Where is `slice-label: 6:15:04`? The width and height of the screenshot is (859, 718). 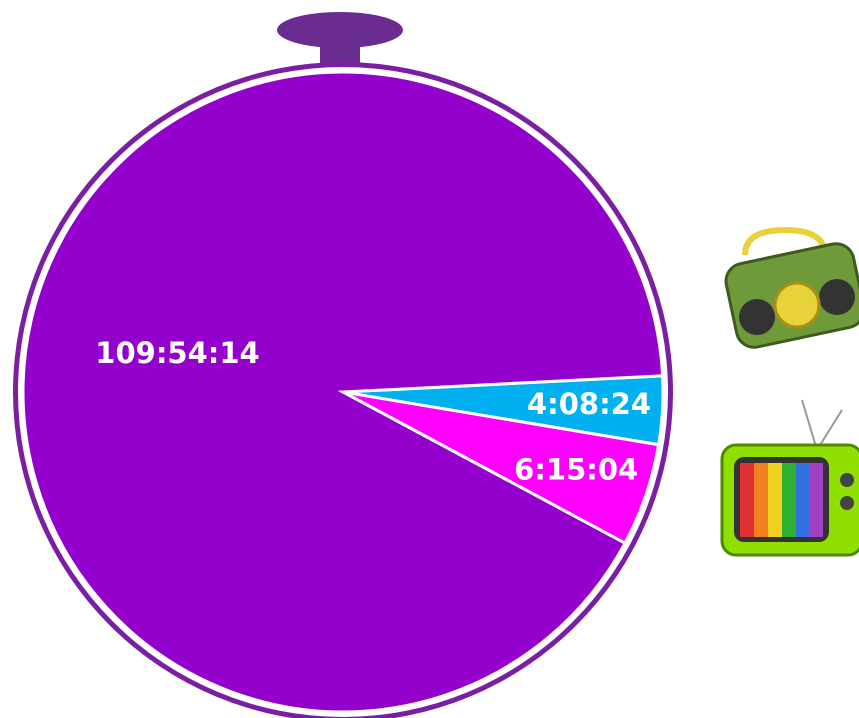 slice-label: 6:15:04 is located at coordinates (576, 470).